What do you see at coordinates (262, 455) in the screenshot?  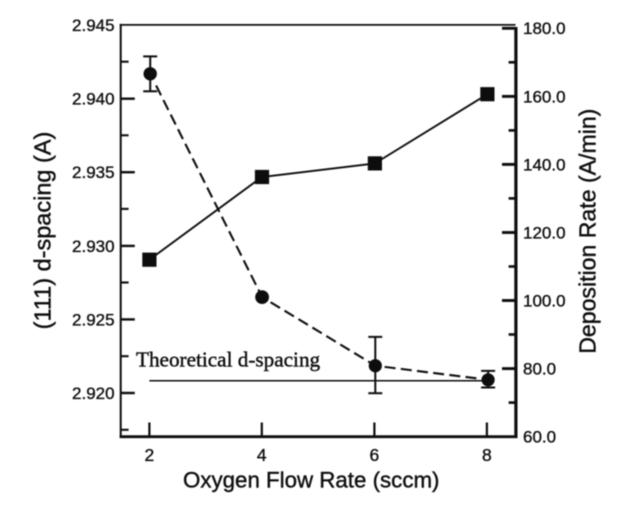 I see `svg-text: 4` at bounding box center [262, 455].